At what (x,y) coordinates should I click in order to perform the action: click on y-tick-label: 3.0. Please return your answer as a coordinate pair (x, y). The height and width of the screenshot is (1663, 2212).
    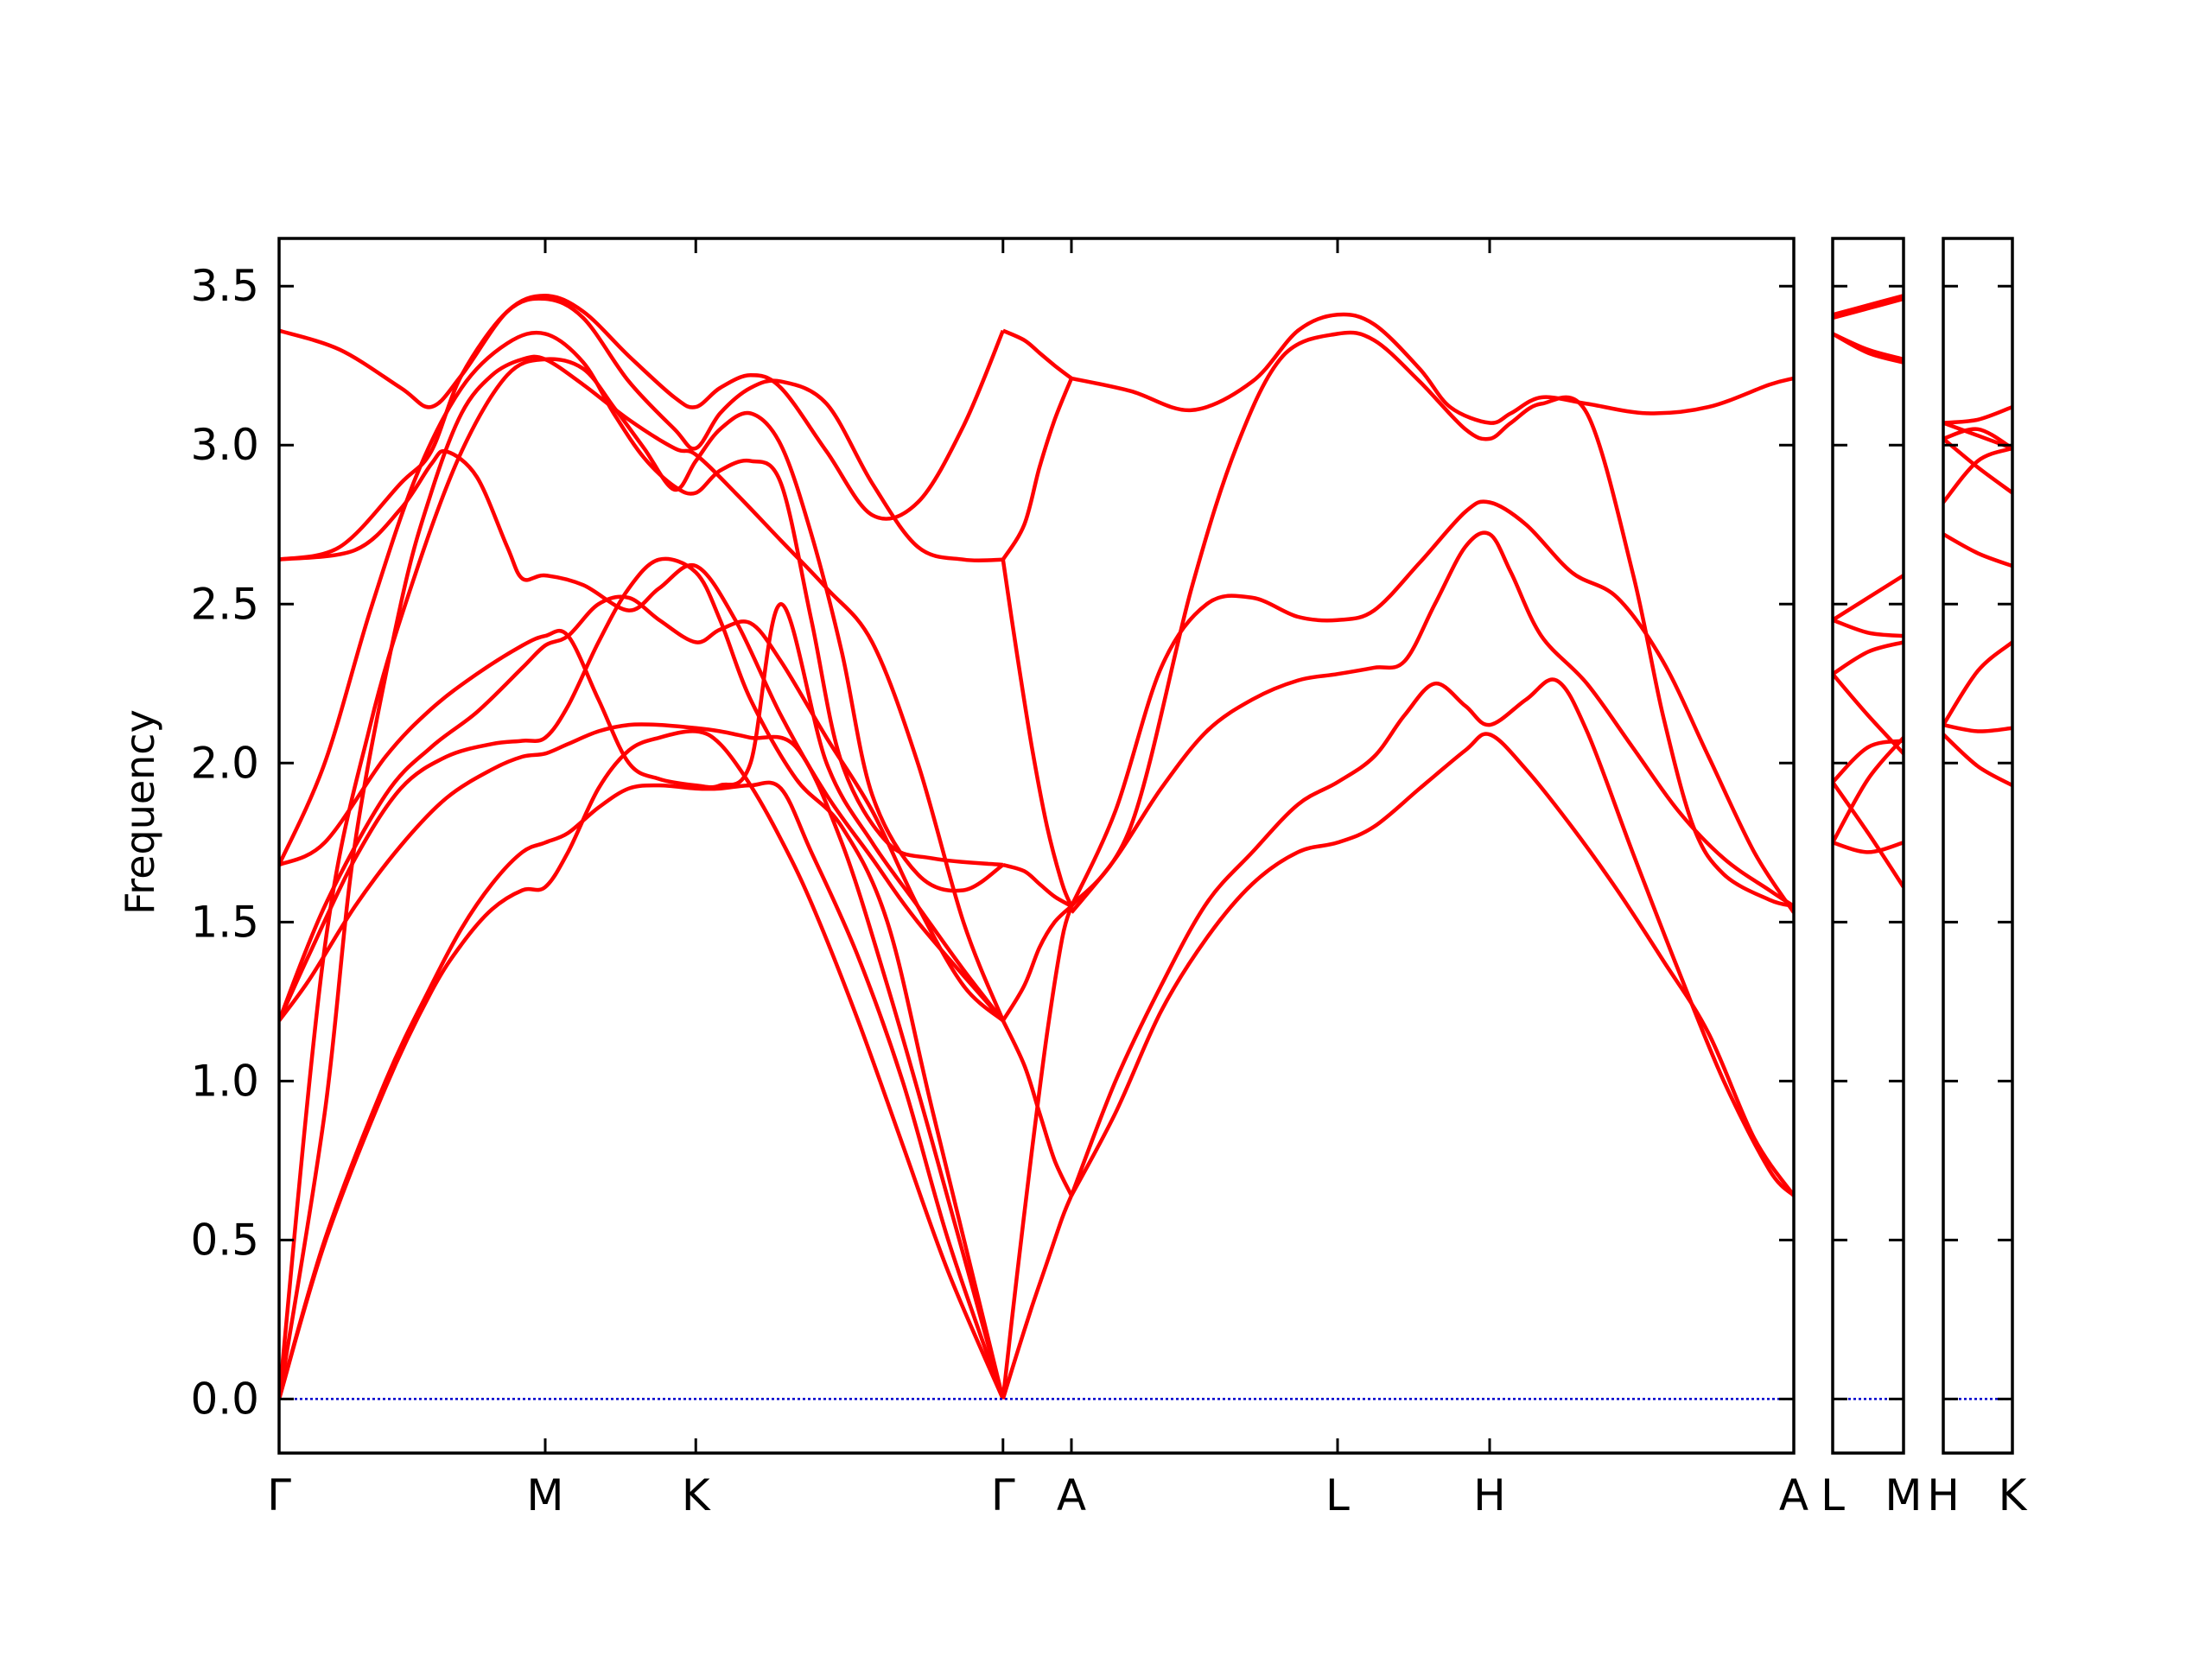
    Looking at the image, I should click on (224, 445).